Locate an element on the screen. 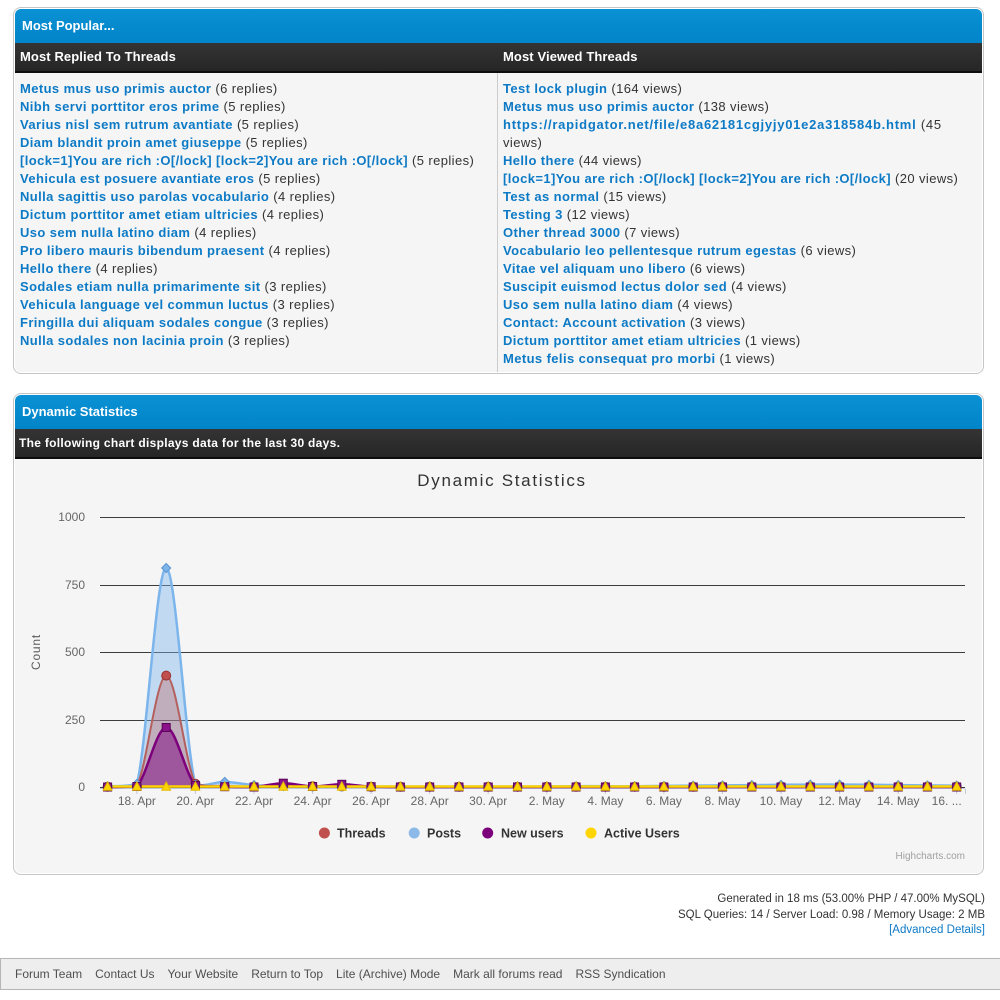 This screenshot has height=1000, width=1000. svg-text: 4. May is located at coordinates (605, 801).